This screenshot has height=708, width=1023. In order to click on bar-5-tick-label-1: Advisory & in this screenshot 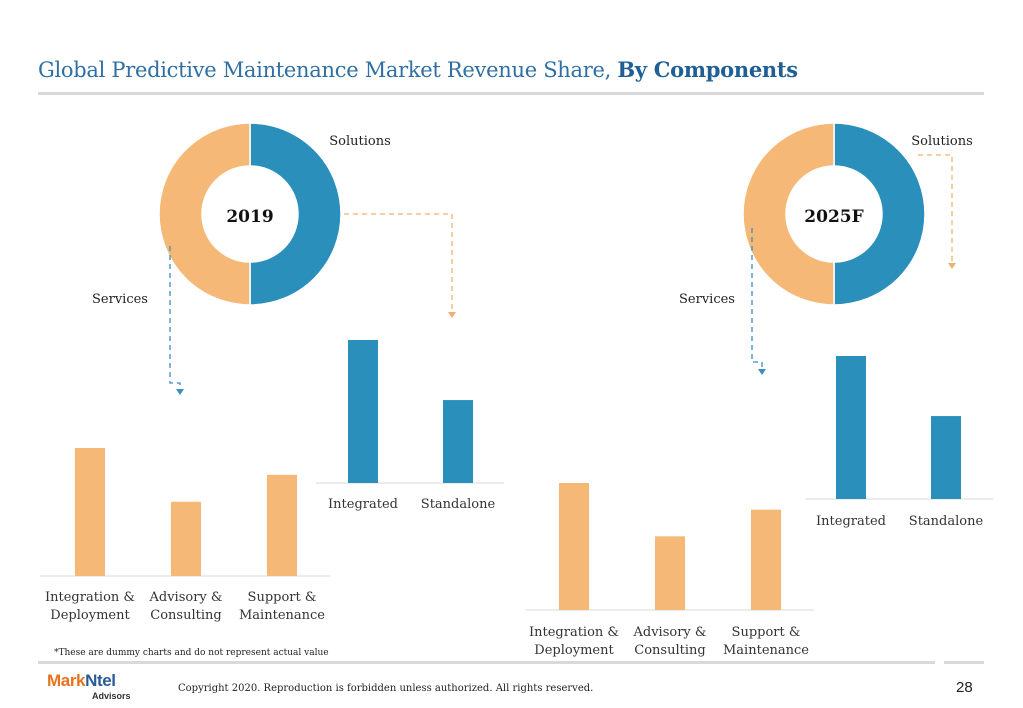, I will do `click(670, 632)`.